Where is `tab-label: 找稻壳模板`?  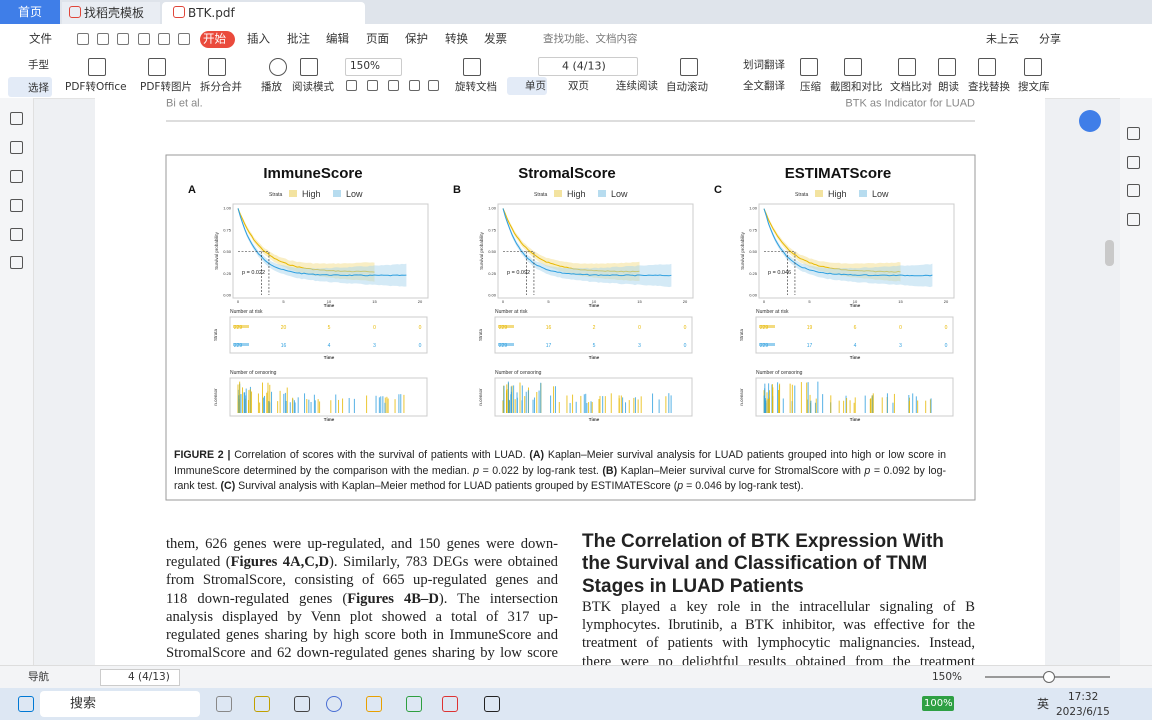 tab-label: 找稻壳模板 is located at coordinates (114, 13).